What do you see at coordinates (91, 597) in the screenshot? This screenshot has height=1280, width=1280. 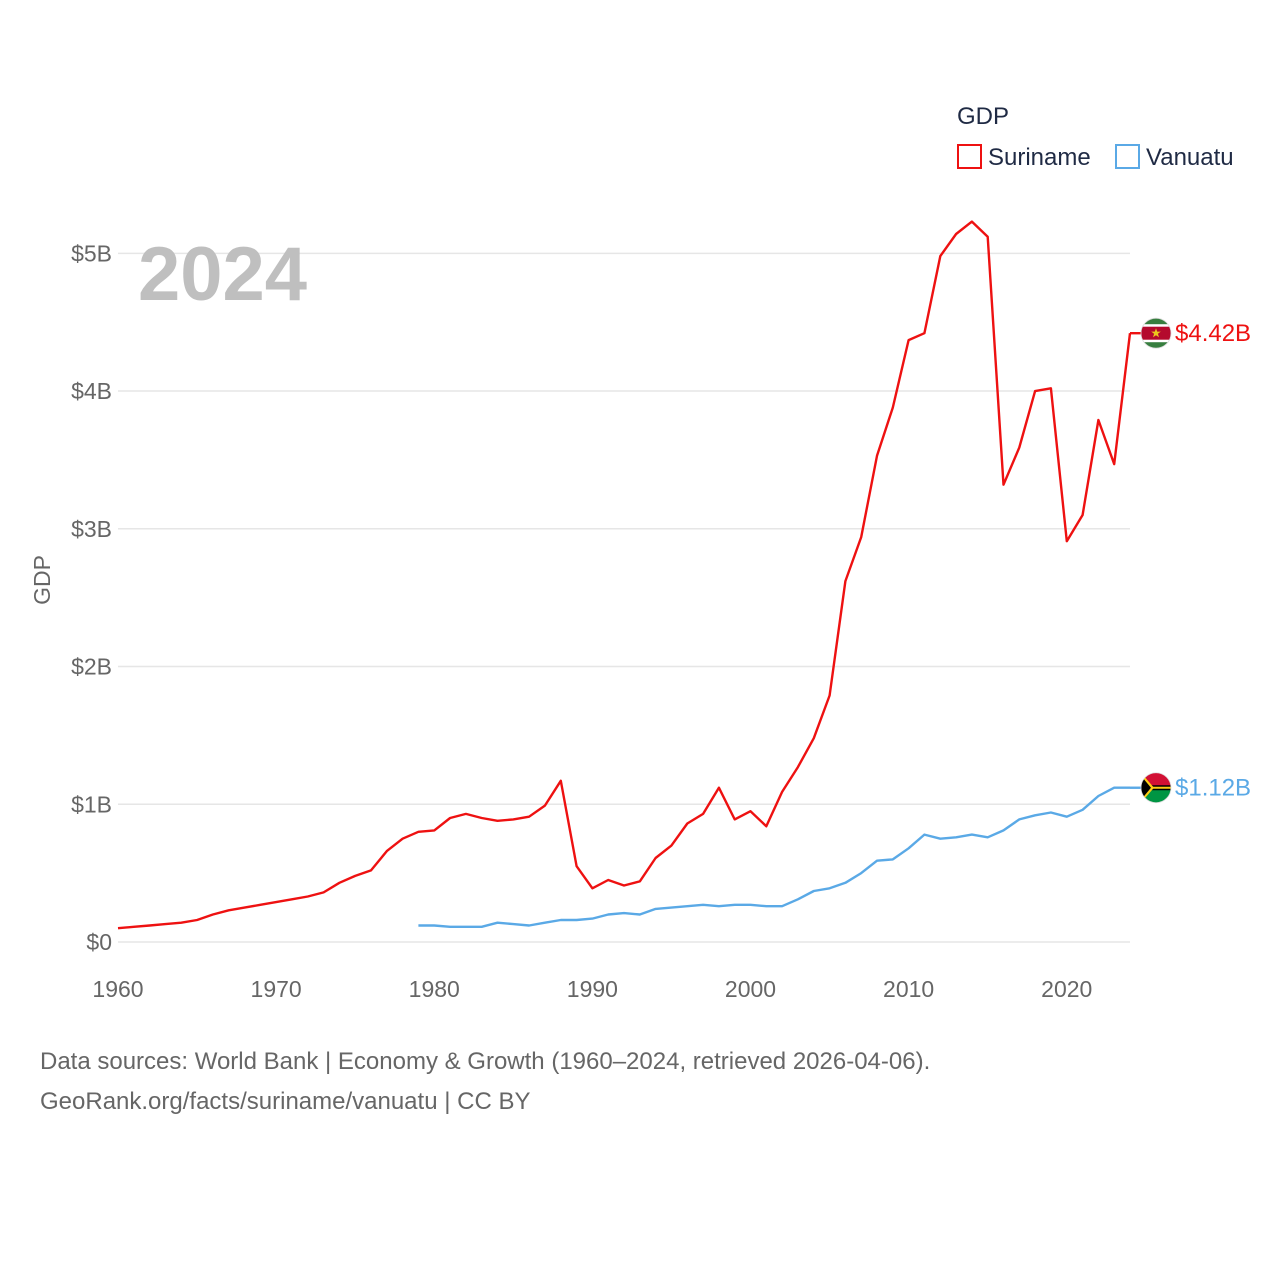 I see `y-axis-ticks: $0 $1B $2B $3B $4B $5B` at bounding box center [91, 597].